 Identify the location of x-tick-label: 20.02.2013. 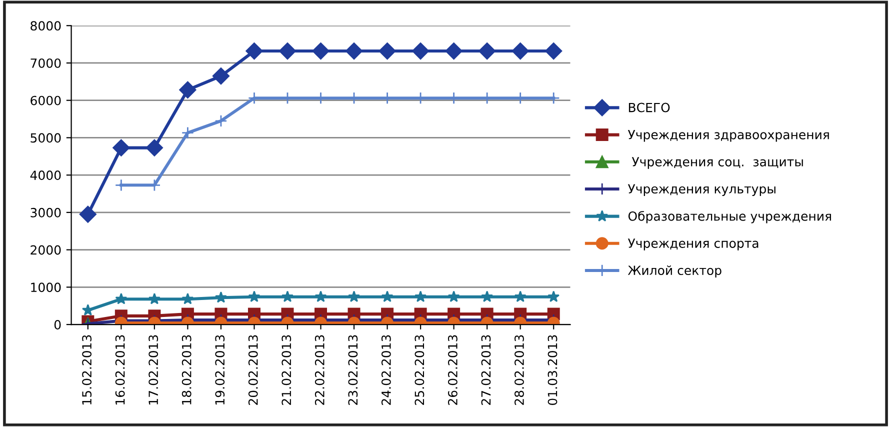
(253, 370).